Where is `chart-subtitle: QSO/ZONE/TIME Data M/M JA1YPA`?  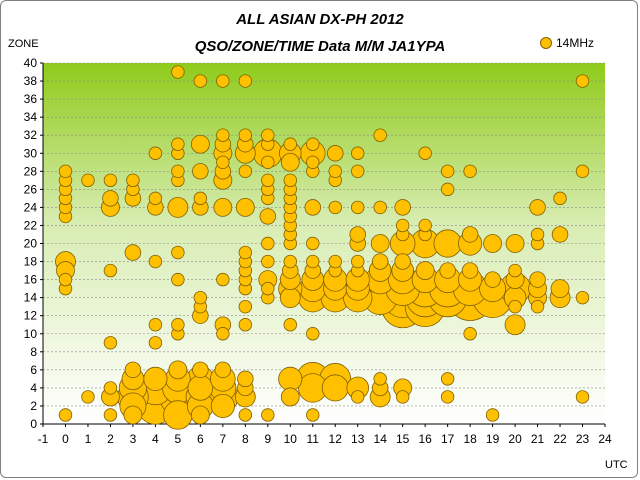 chart-subtitle: QSO/ZONE/TIME Data M/M JA1YPA is located at coordinates (320, 46).